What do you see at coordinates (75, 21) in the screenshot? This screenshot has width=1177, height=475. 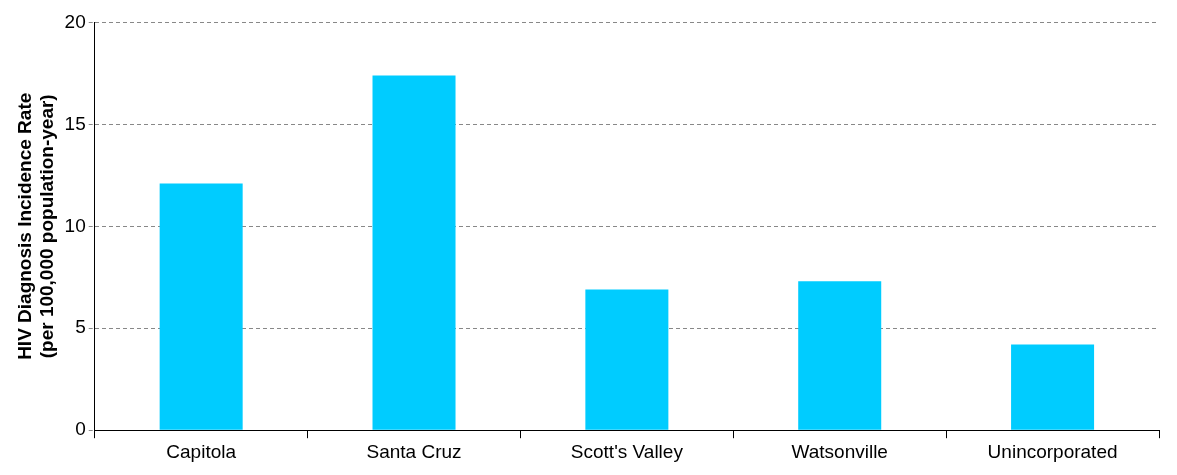 I see `y-tick-label: 20` at bounding box center [75, 21].